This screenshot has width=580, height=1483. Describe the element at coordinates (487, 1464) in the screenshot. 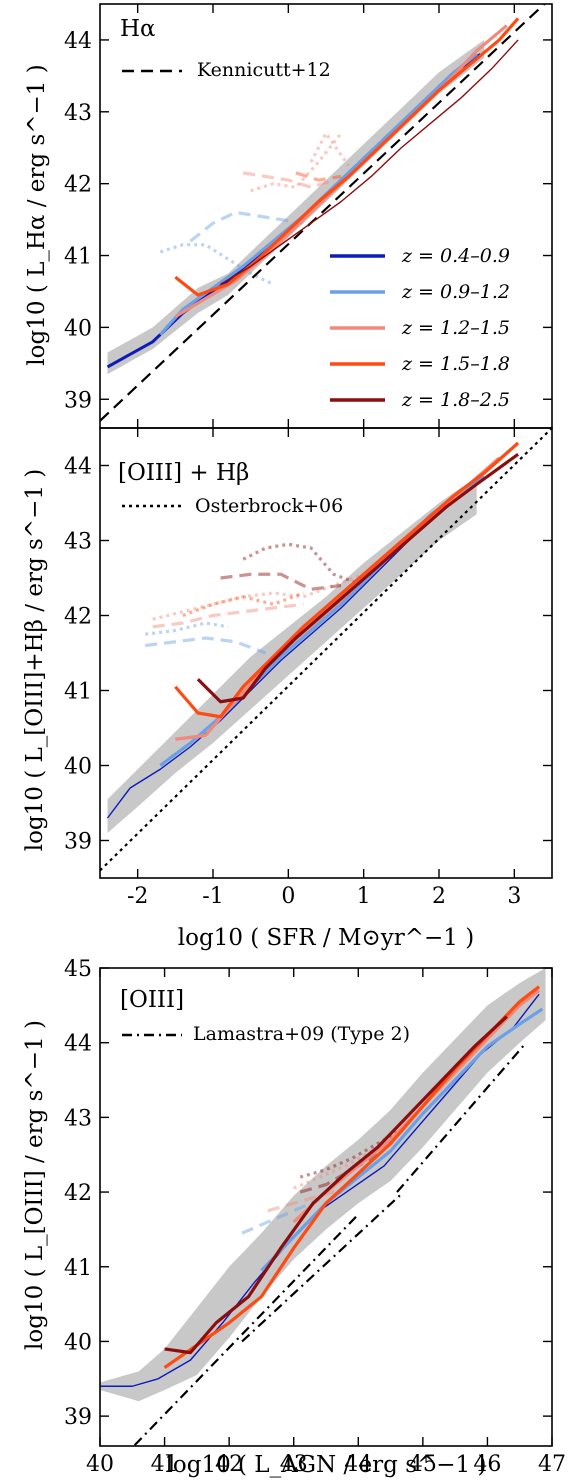

I see `x-tick-label: 46` at that location.